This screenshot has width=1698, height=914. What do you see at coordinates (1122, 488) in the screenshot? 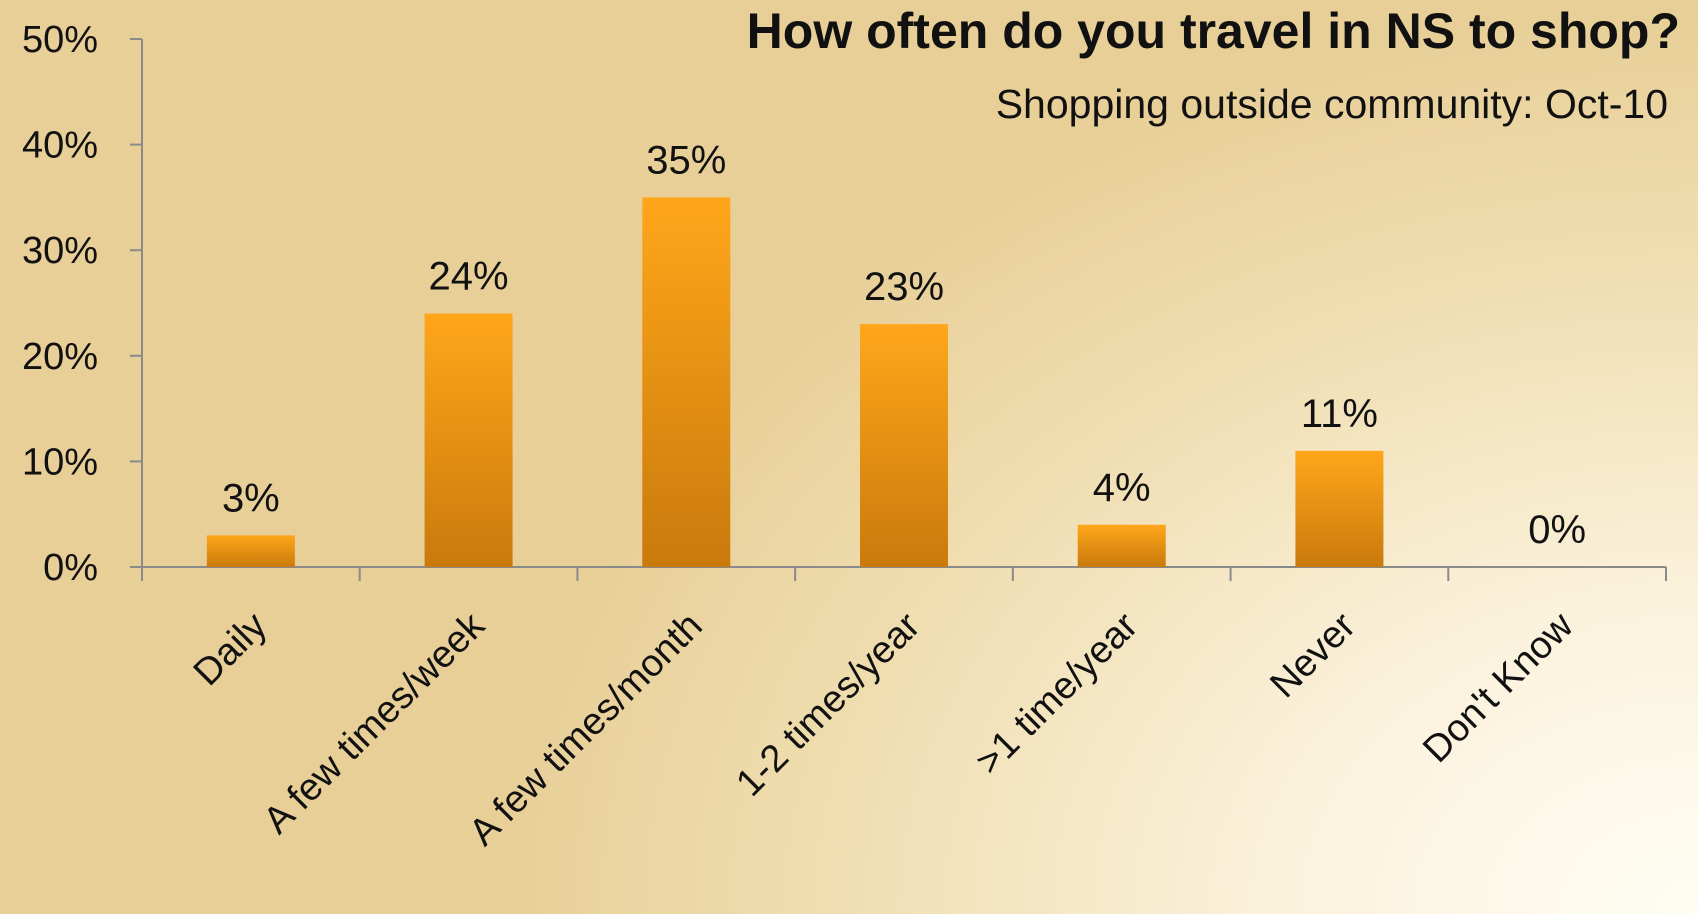
I see `data-label: 4%` at bounding box center [1122, 488].